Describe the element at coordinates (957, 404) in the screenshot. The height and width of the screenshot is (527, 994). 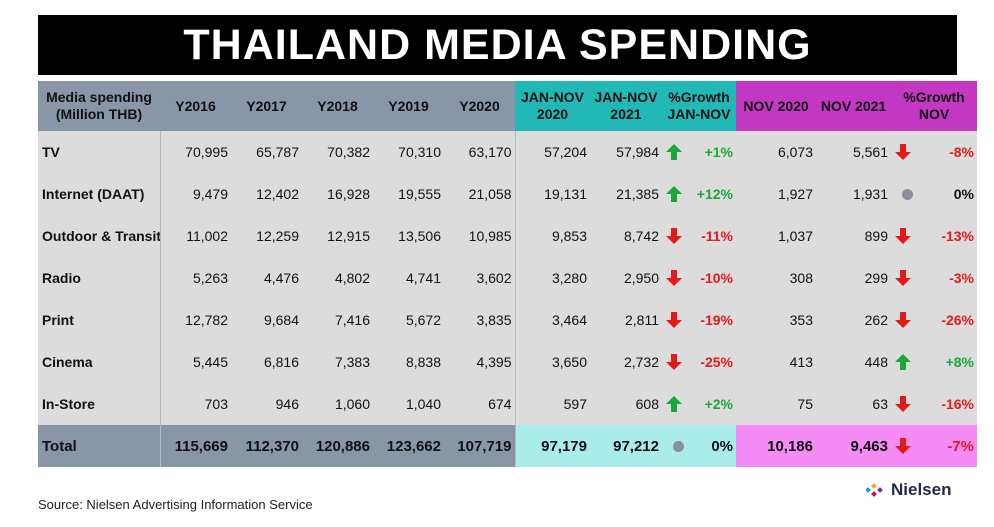
I see `cell-growth-nov-value: -16%` at that location.